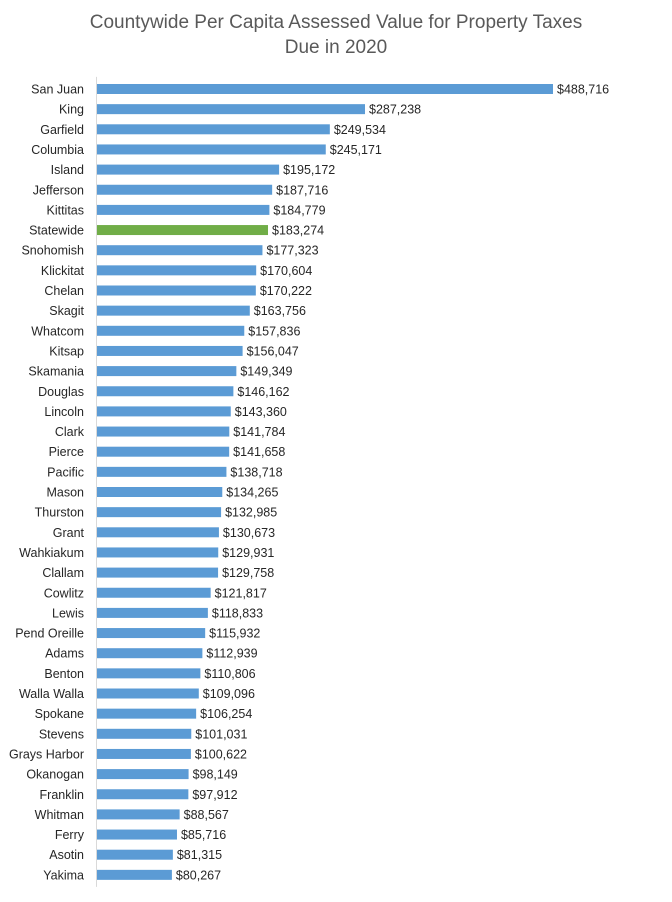  I want to click on value-label-kittitas: $184,779, so click(299, 210).